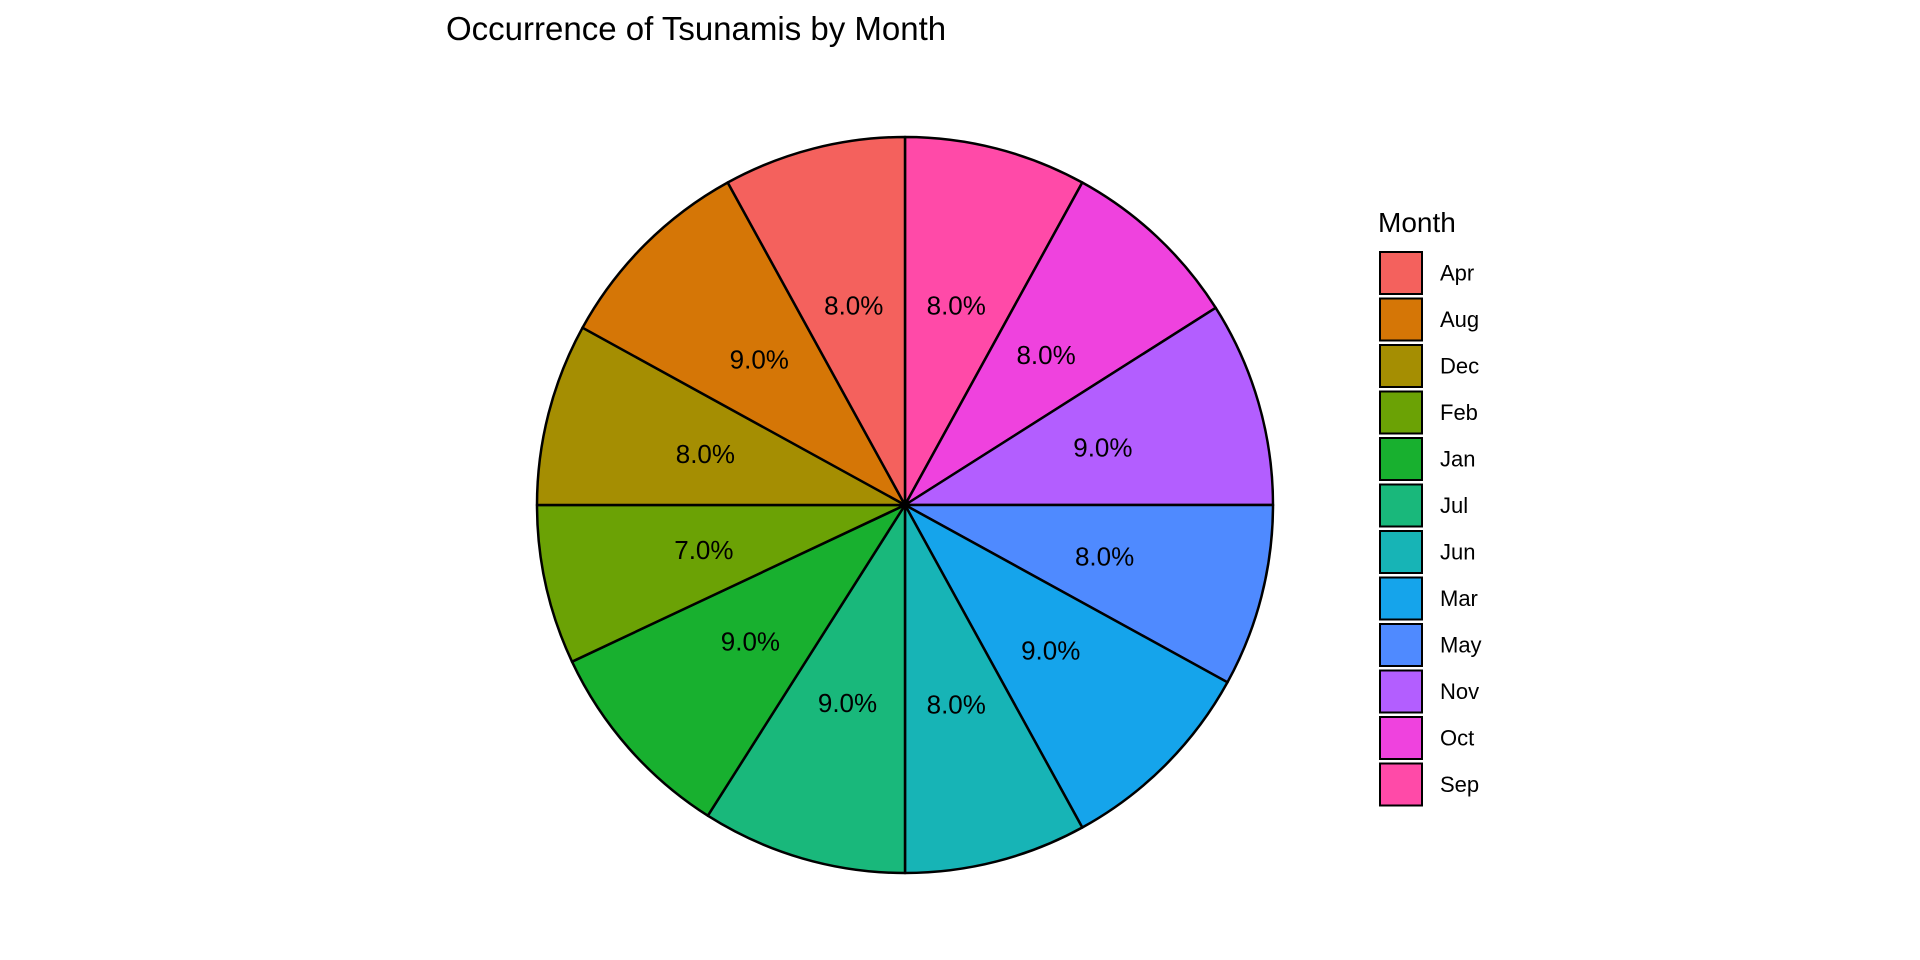  Describe the element at coordinates (1401, 784) in the screenshot. I see `legend-swatch-sep` at that location.